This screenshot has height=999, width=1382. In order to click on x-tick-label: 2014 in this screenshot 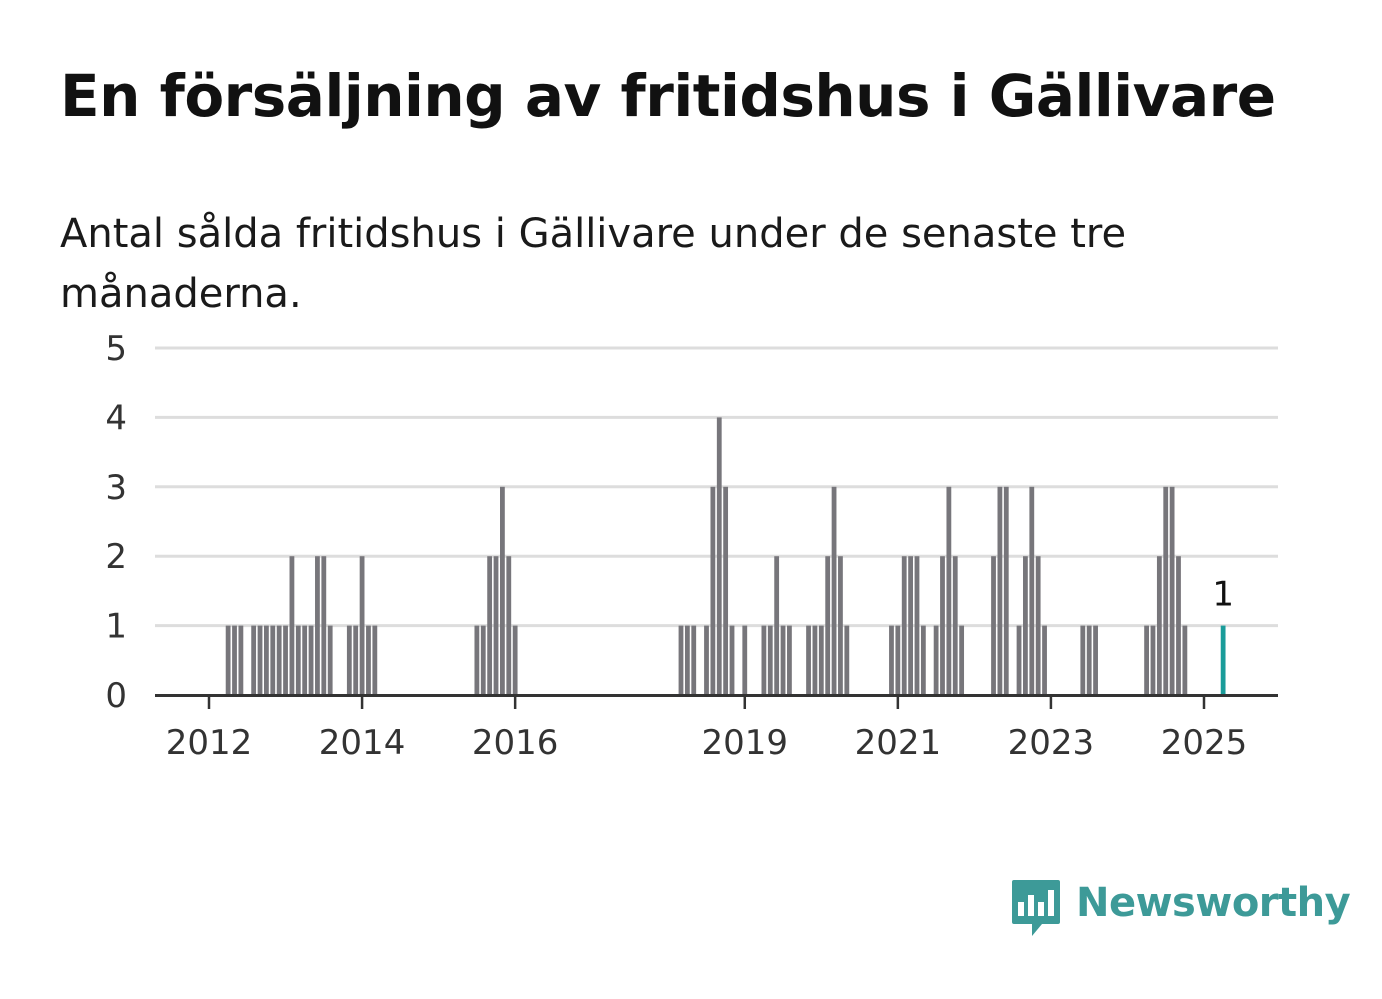, I will do `click(362, 743)`.